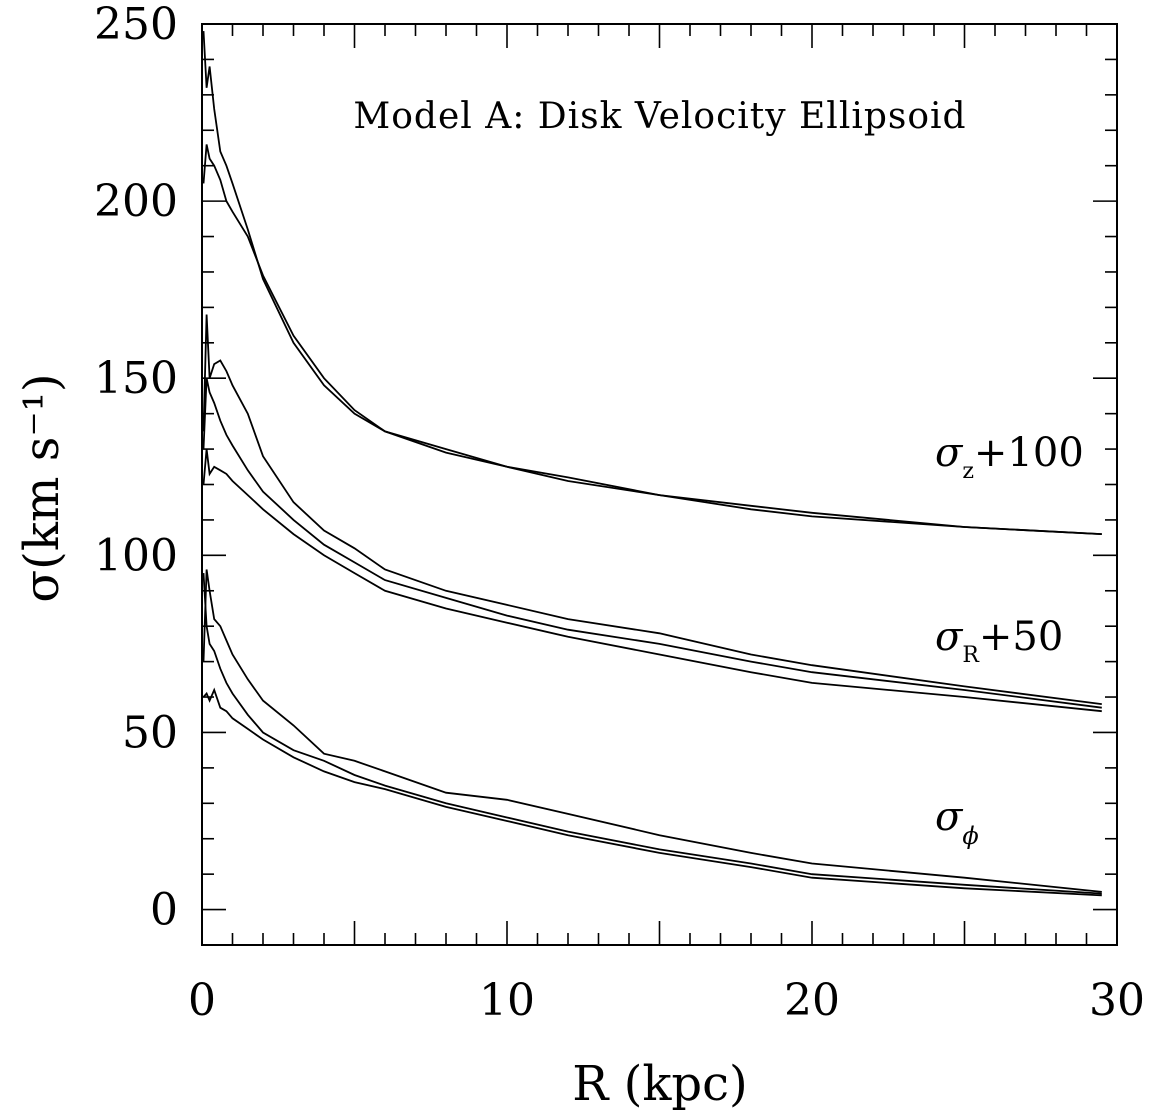 The width and height of the screenshot is (1158, 1120). What do you see at coordinates (1117, 1000) in the screenshot?
I see `x-tick-label: 30` at bounding box center [1117, 1000].